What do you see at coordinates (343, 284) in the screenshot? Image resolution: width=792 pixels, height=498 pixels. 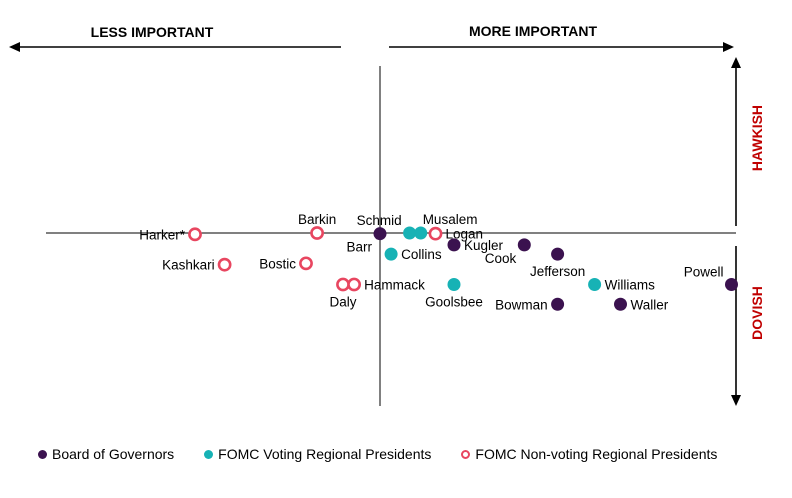 I see `point-daly` at bounding box center [343, 284].